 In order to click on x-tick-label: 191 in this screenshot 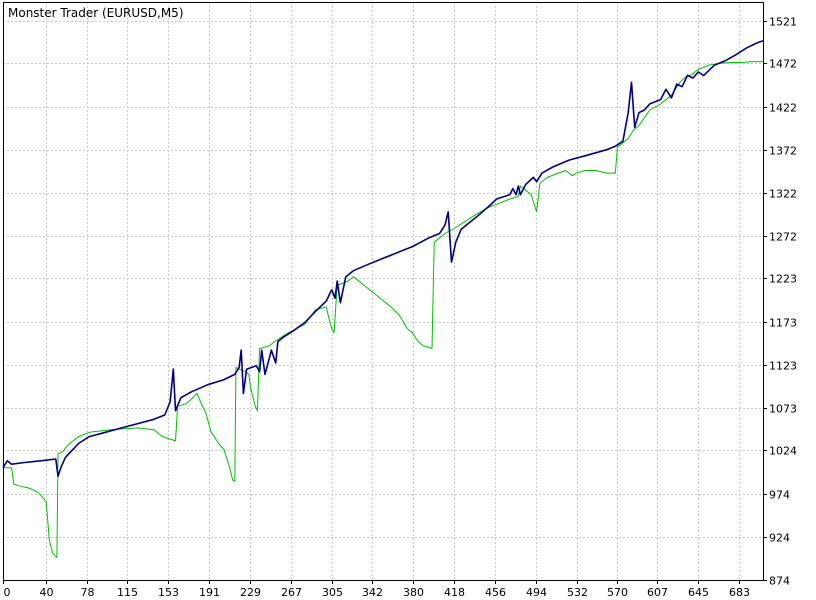, I will do `click(209, 592)`.